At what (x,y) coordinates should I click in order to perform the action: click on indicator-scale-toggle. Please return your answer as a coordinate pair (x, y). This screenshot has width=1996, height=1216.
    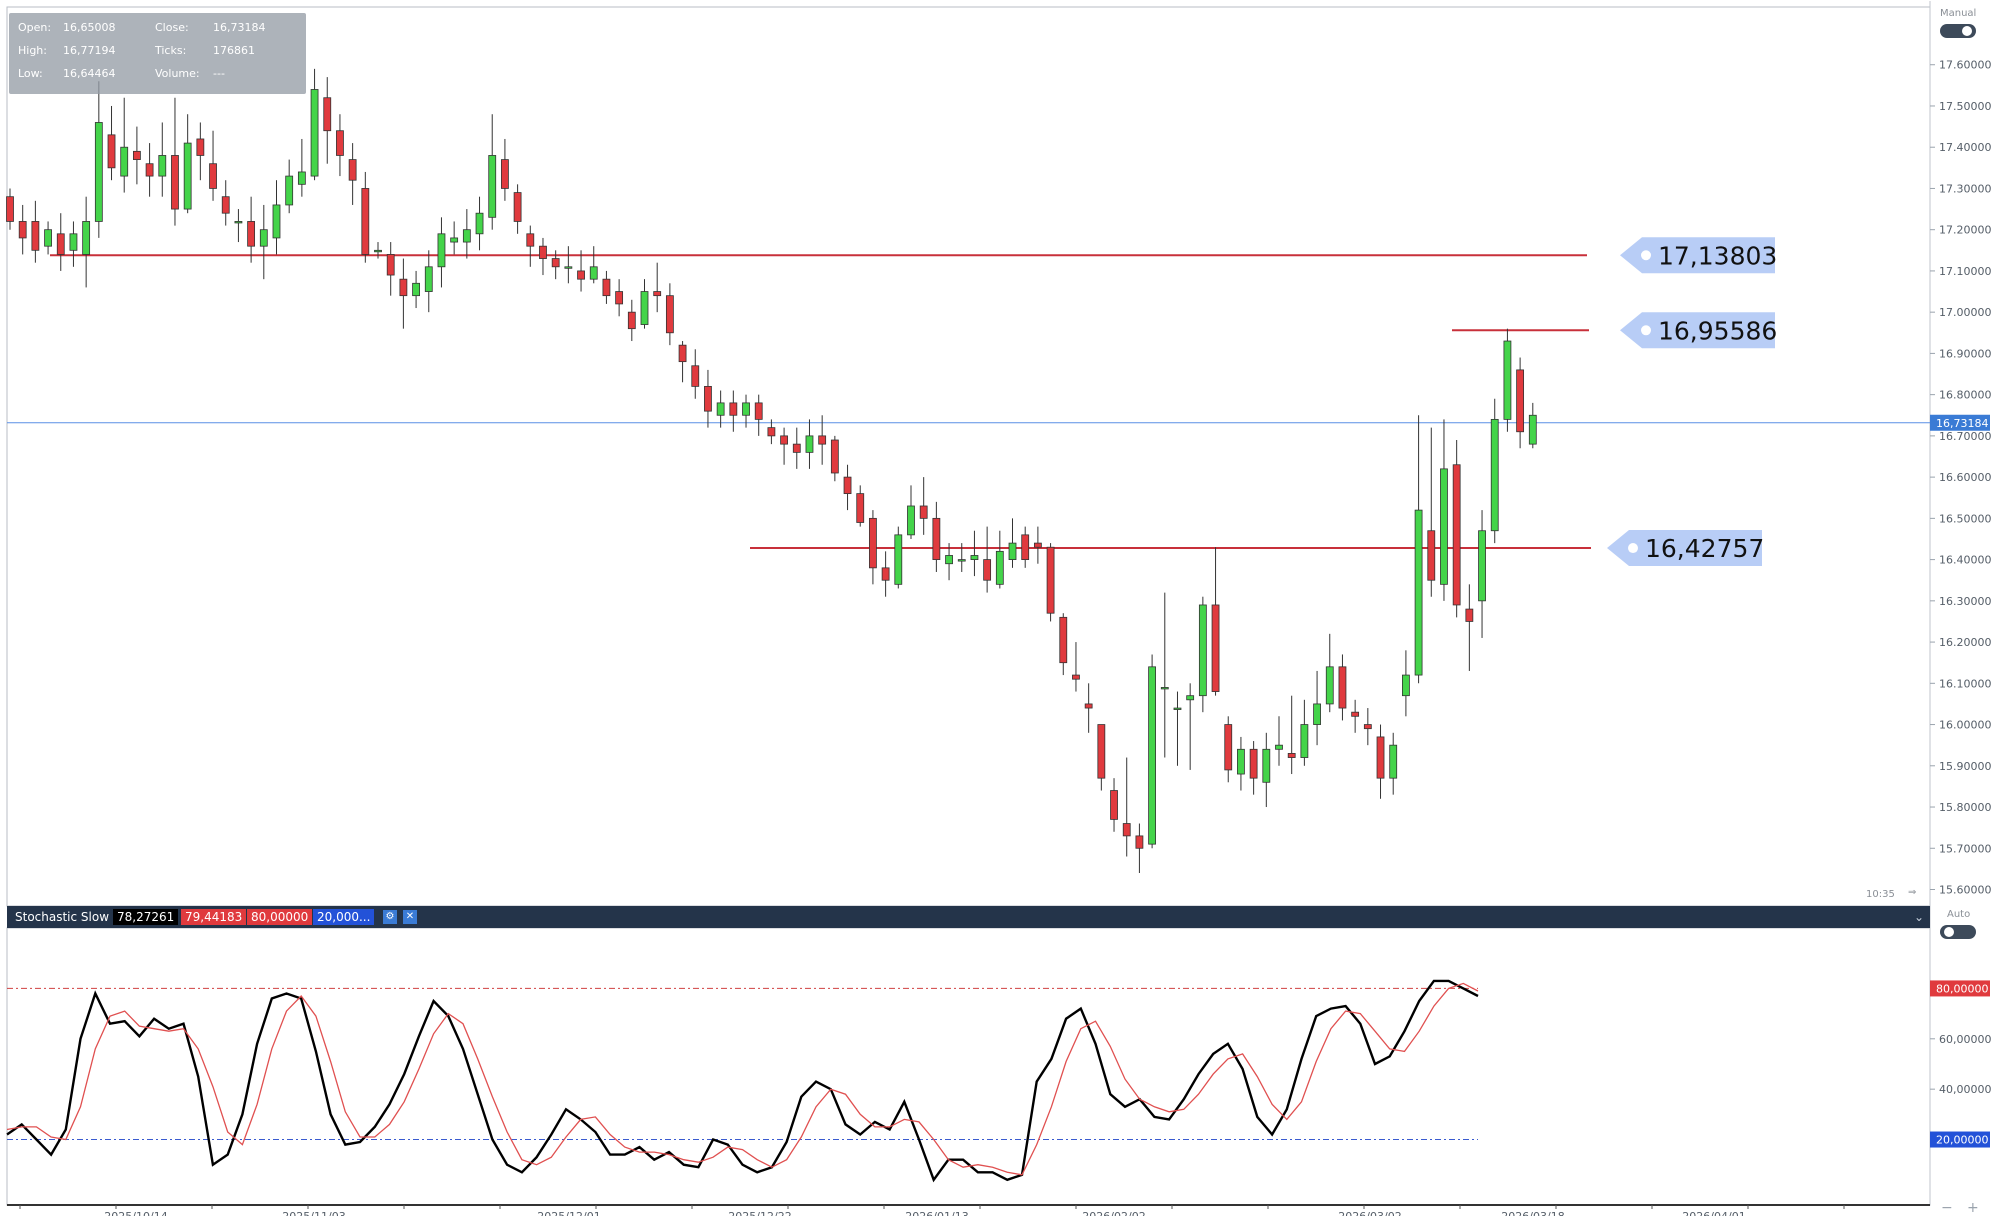
    Looking at the image, I should click on (1958, 932).